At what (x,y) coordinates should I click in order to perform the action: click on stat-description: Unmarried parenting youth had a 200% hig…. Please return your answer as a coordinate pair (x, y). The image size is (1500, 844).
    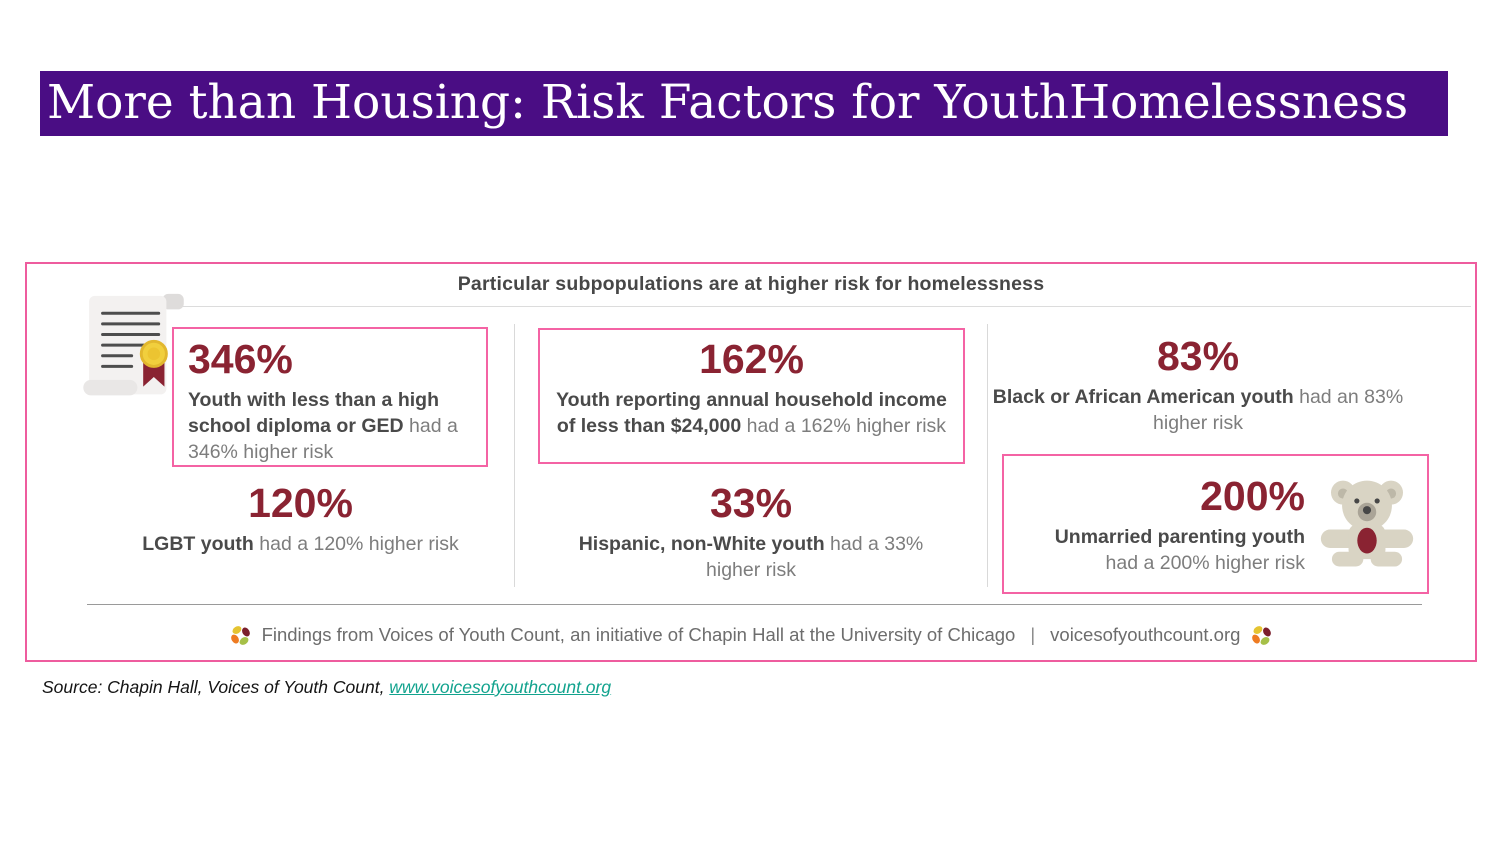
    Looking at the image, I should click on (1164, 550).